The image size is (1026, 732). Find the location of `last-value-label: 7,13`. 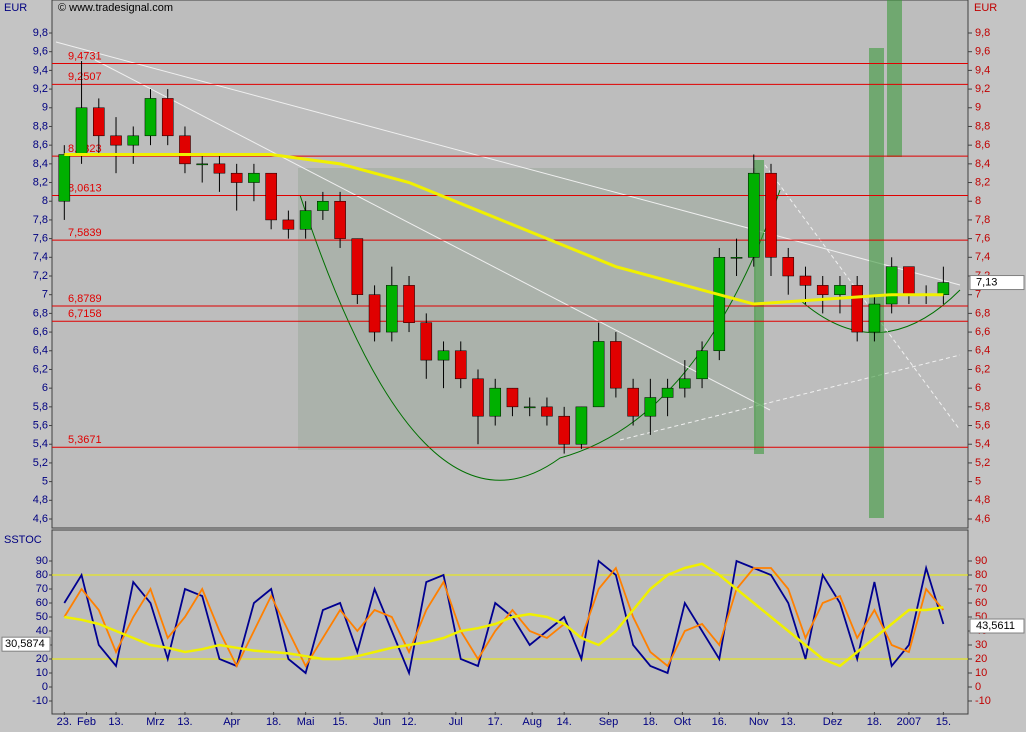

last-value-label: 7,13 is located at coordinates (986, 282).